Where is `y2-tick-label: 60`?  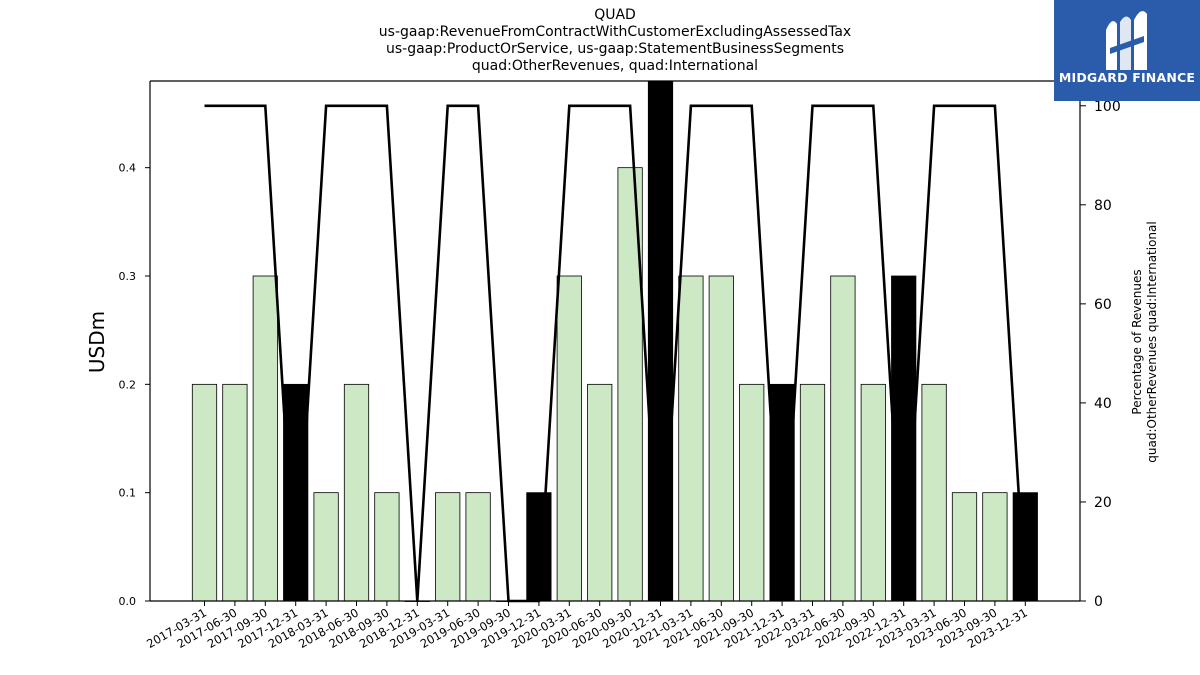 y2-tick-label: 60 is located at coordinates (1103, 305).